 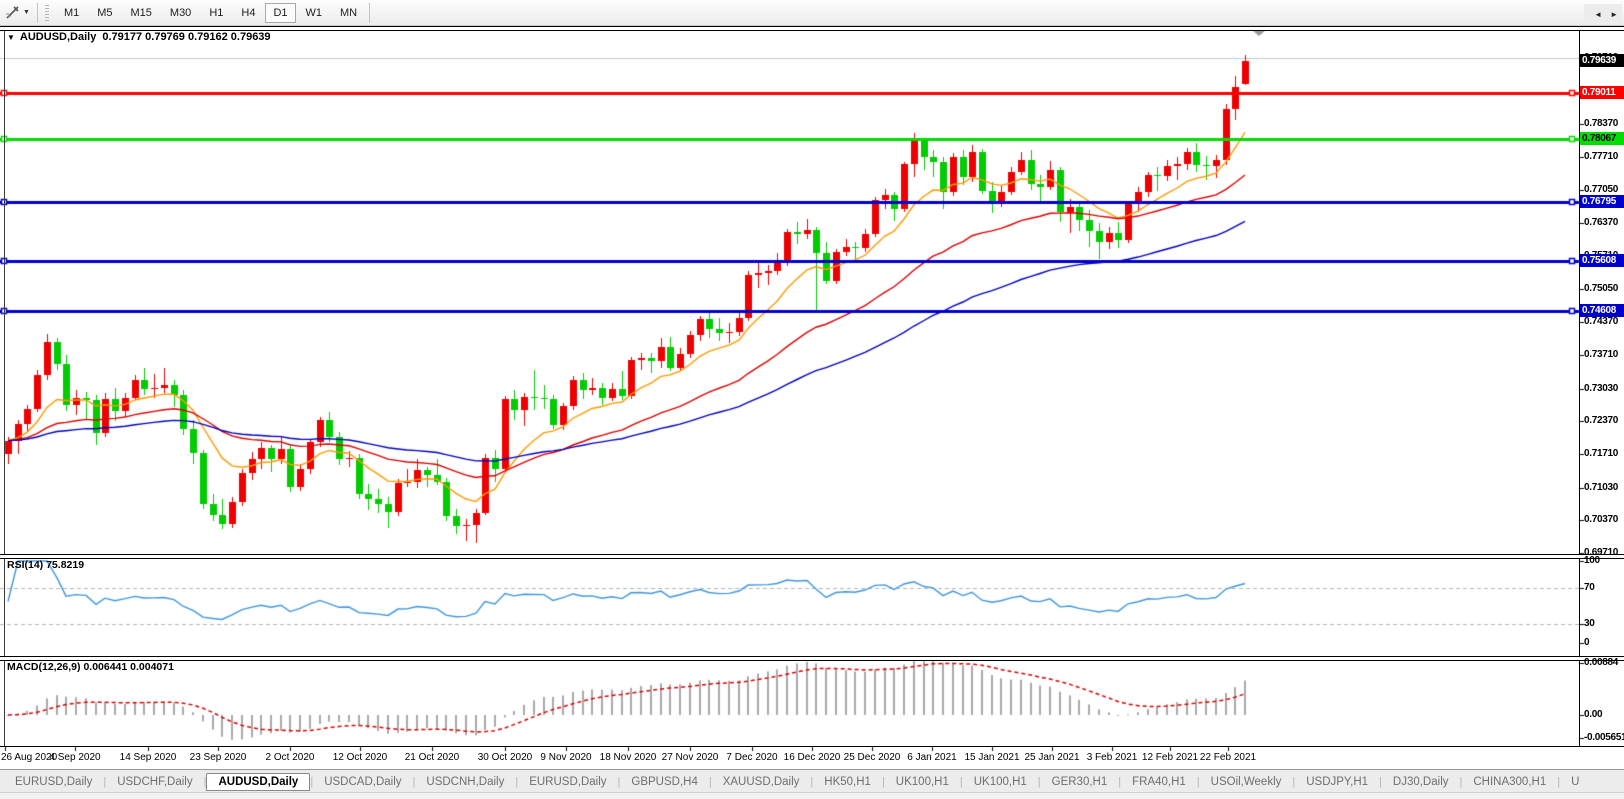 I want to click on price-tick-label: 0.78370, so click(x=1601, y=123).